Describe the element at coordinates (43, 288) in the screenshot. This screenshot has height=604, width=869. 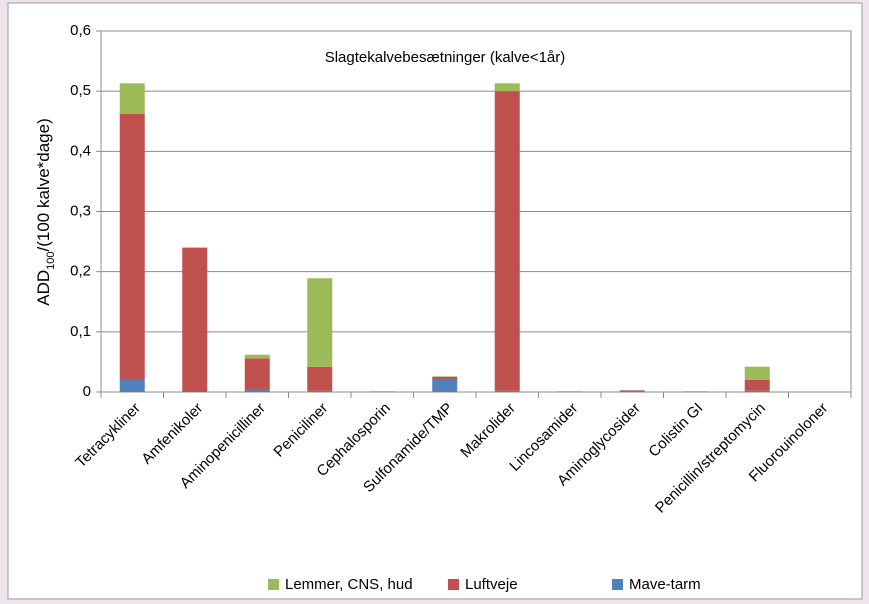
I see `y-label-main: ADD` at that location.